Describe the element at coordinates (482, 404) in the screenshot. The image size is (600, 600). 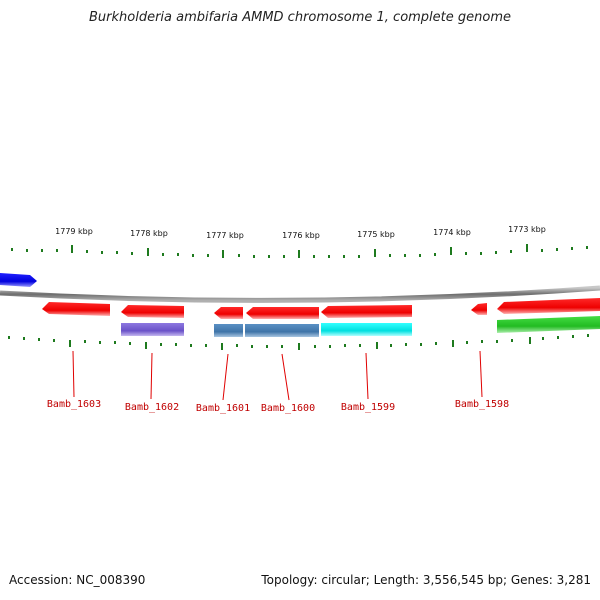
I see `gene-label: Bamb_1598` at that location.